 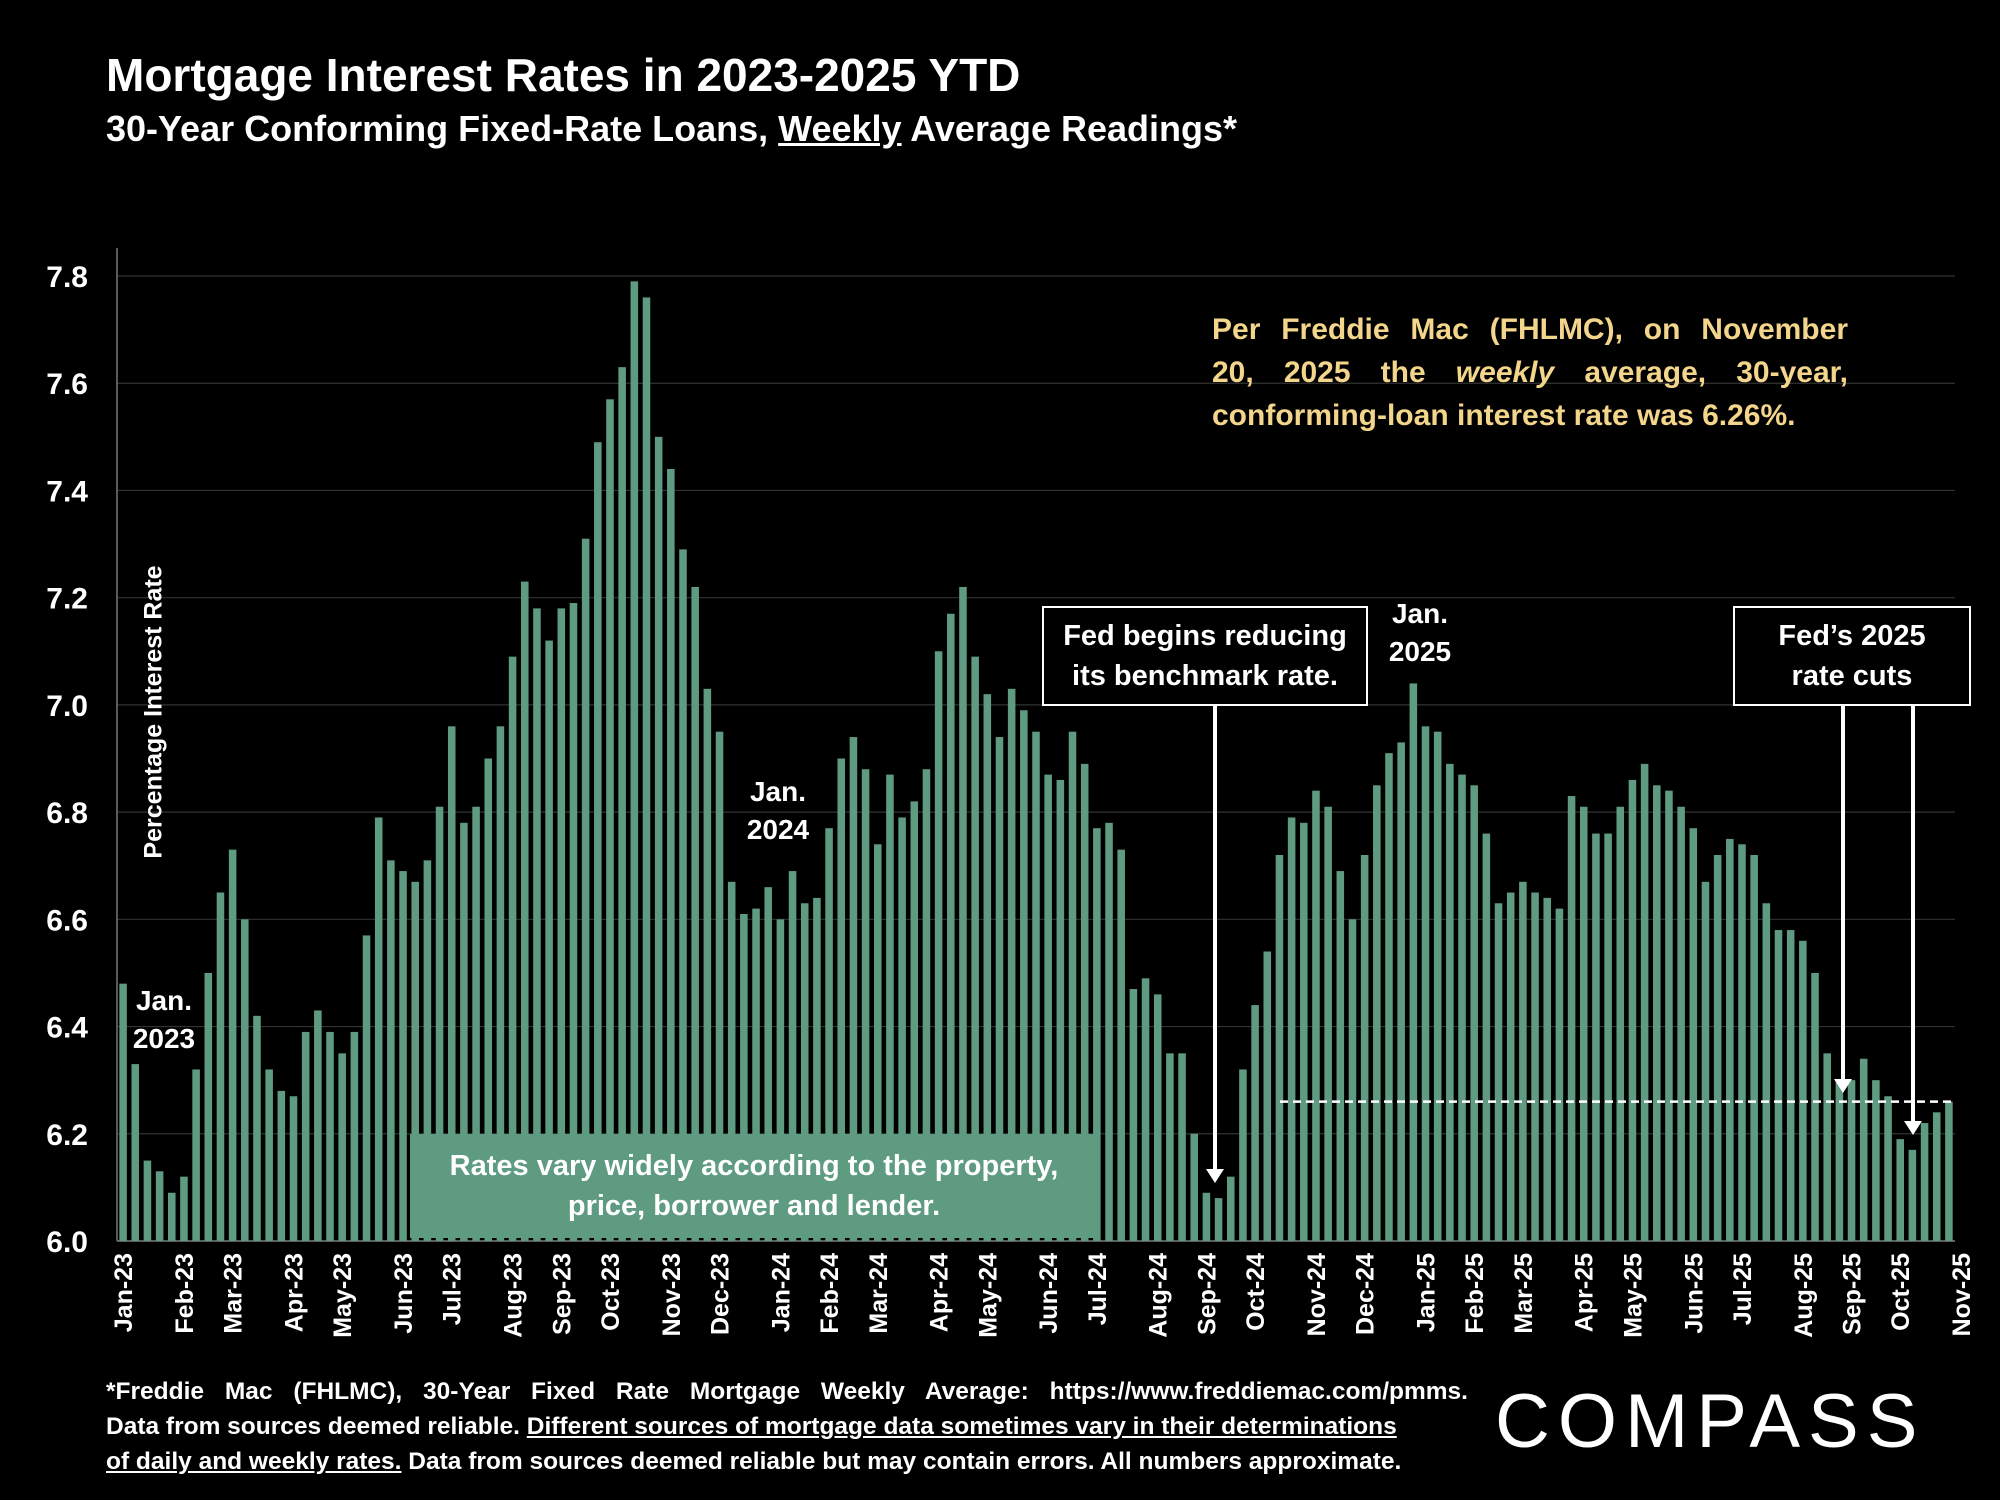 I want to click on x-tick-label: Sep-25, so click(x=1853, y=1294).